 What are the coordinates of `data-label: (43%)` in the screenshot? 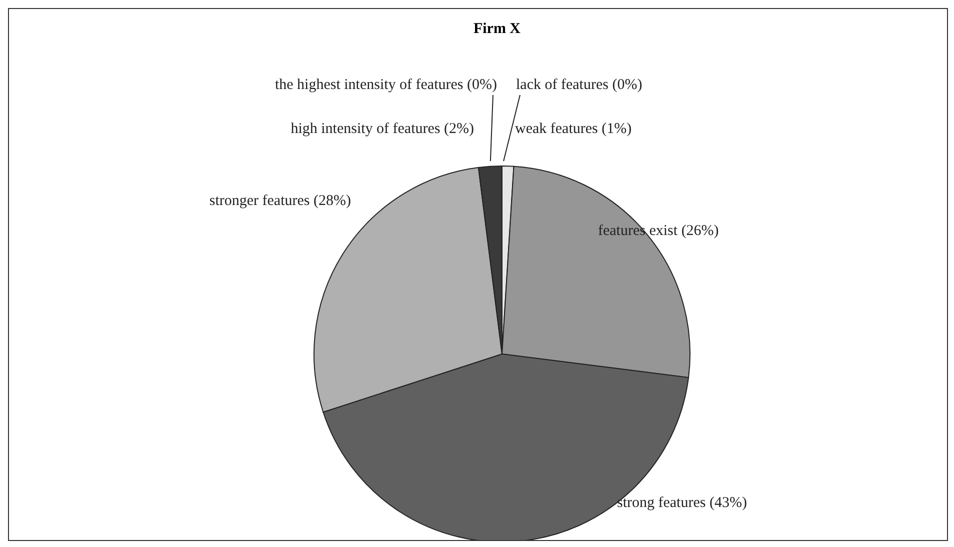 It's located at (728, 503).